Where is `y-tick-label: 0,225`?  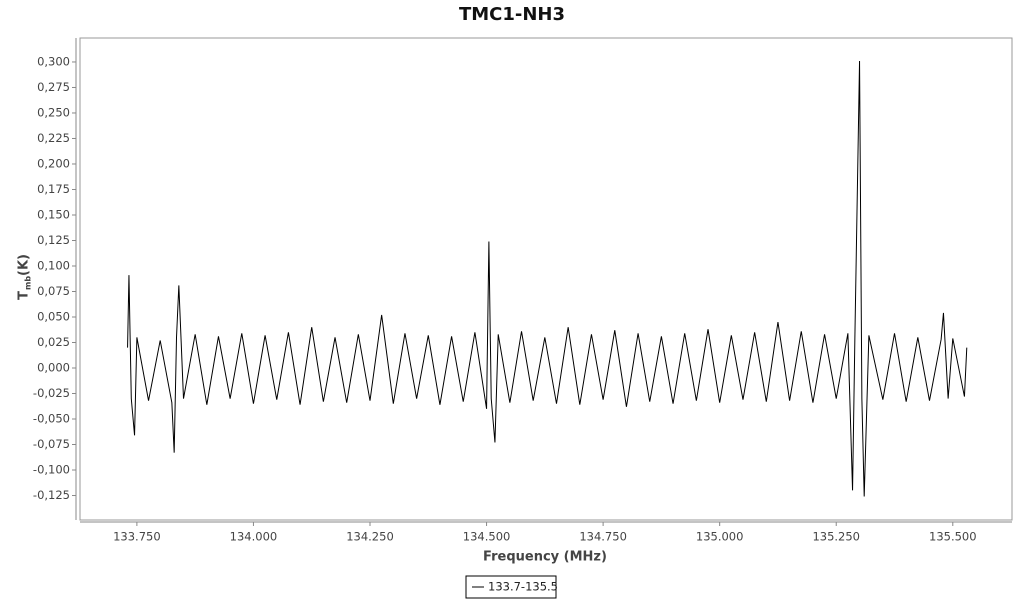
y-tick-label: 0,225 is located at coordinates (53, 138).